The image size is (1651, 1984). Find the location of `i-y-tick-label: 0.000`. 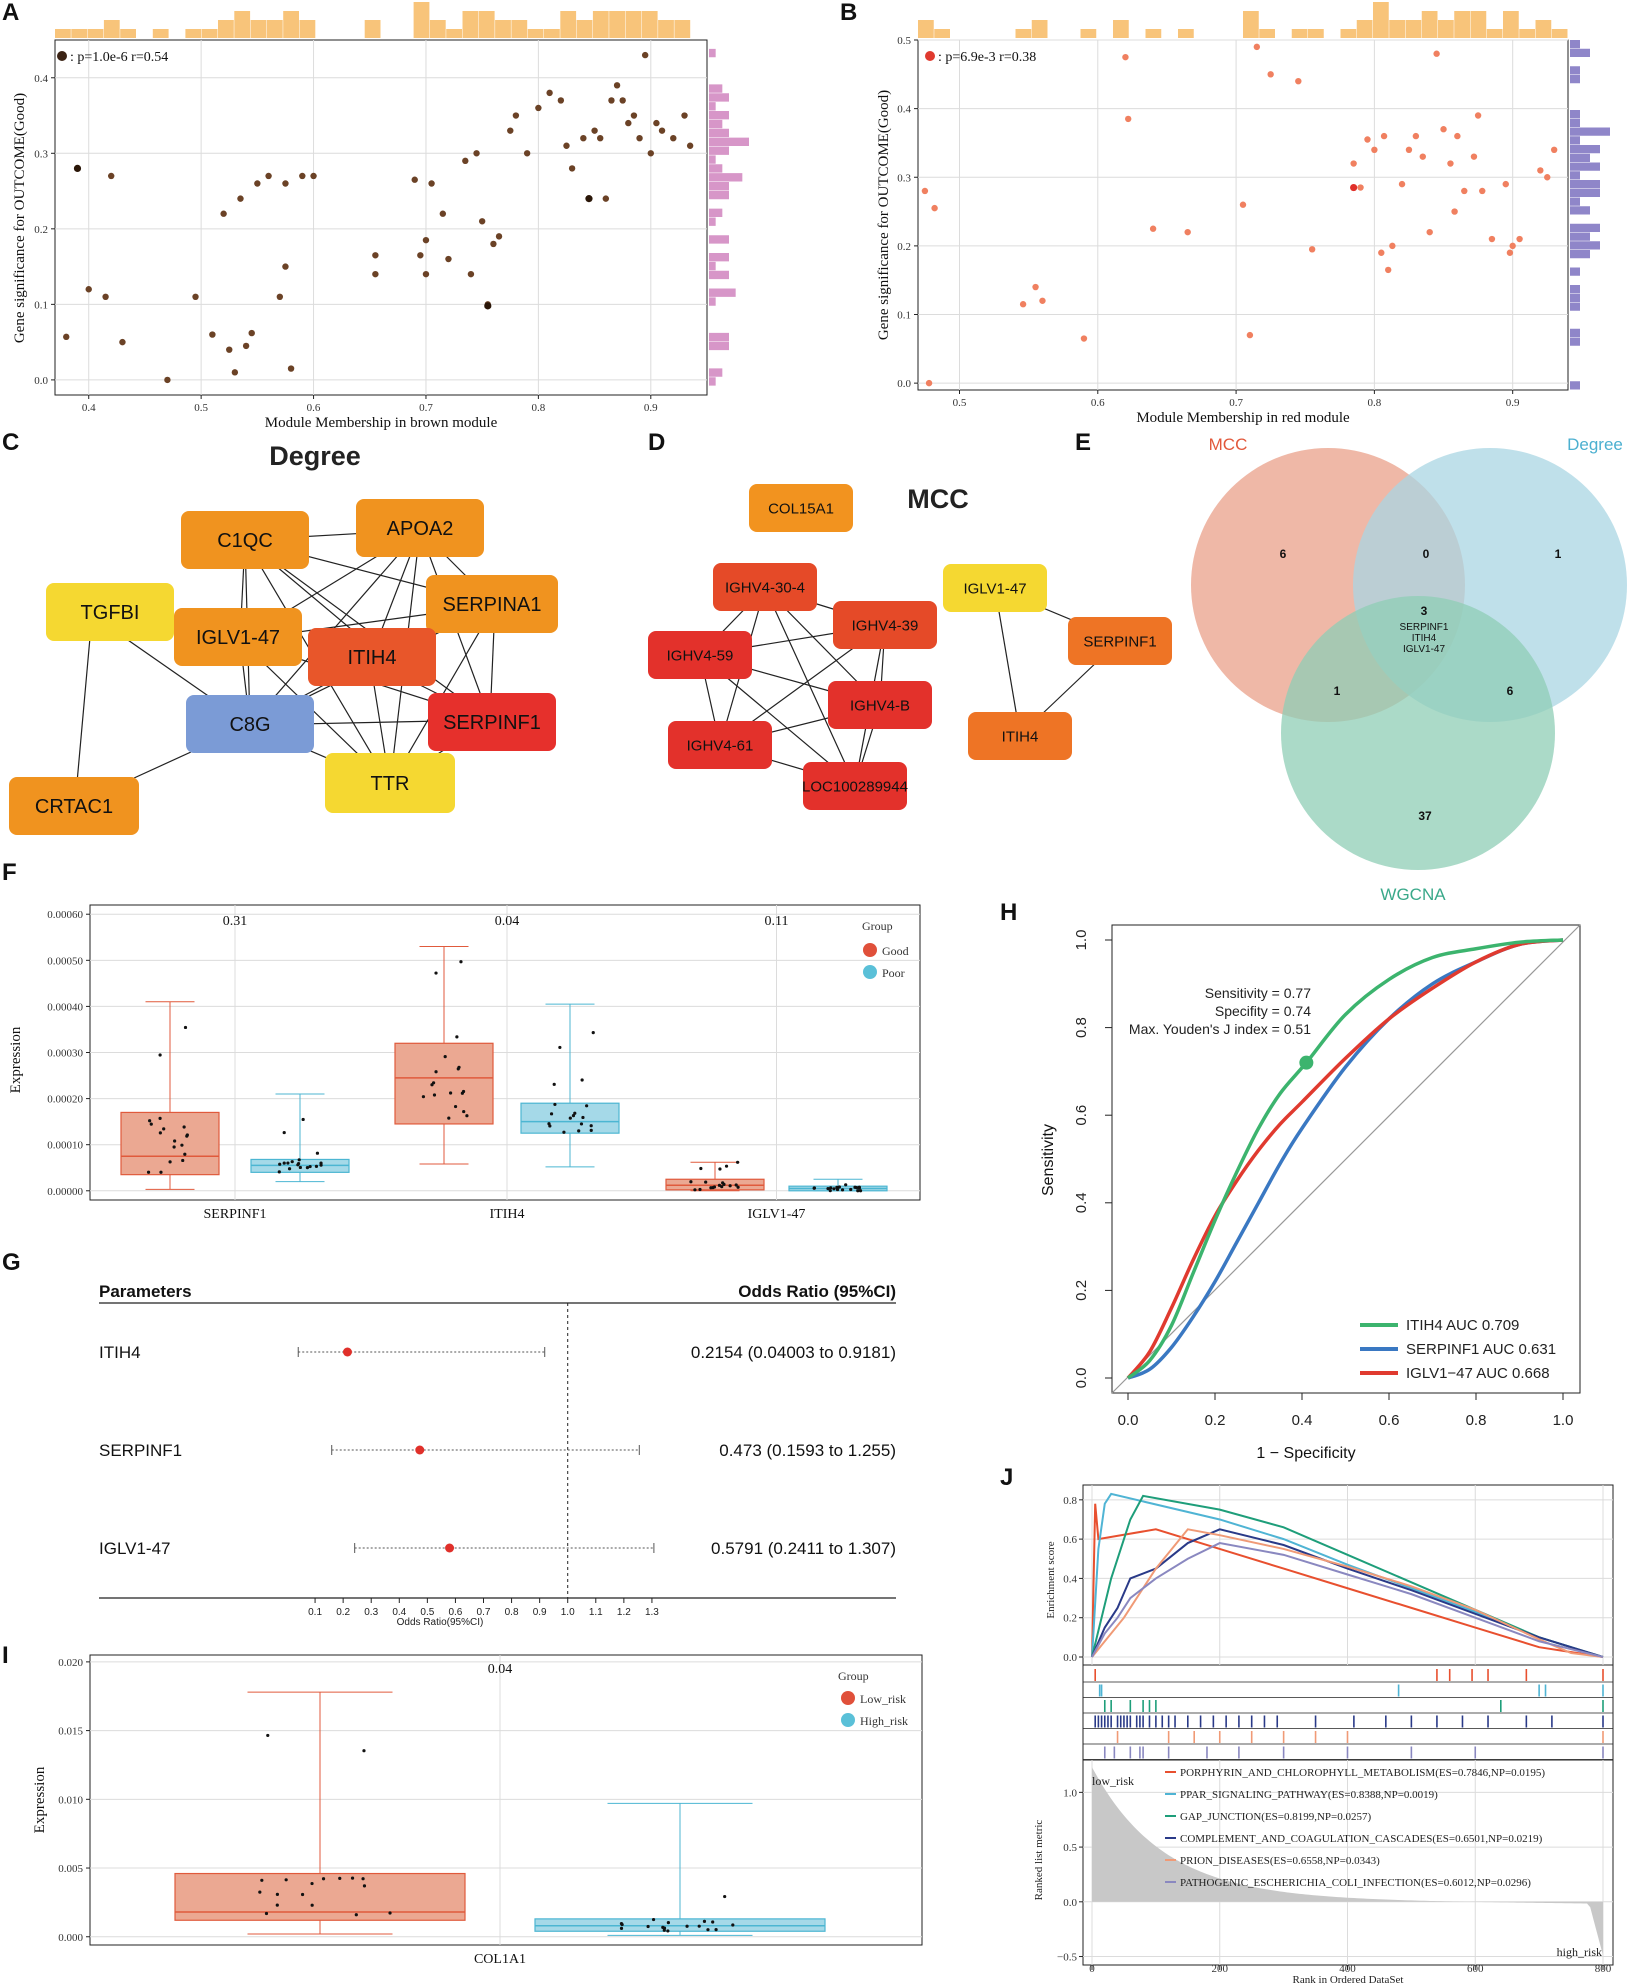

i-y-tick-label: 0.000 is located at coordinates (70, 1938).